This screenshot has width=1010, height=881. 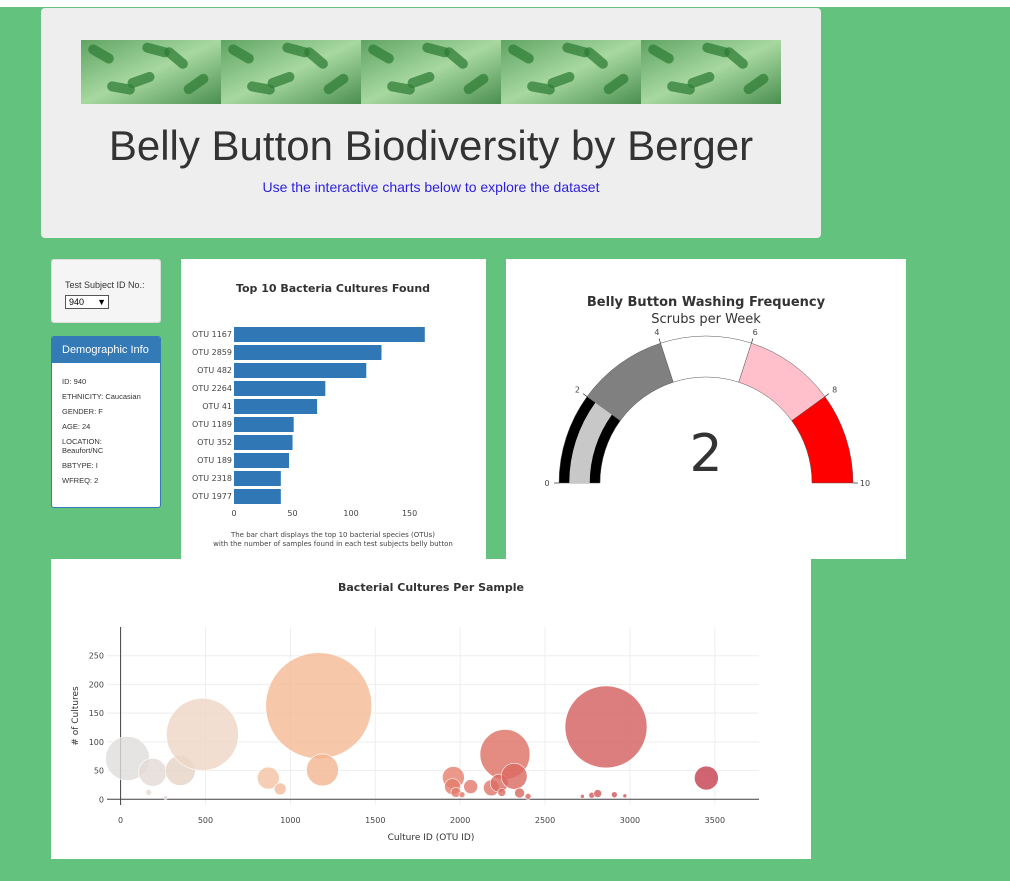 I want to click on bubble-y-tick-label: 200, so click(x=96, y=684).